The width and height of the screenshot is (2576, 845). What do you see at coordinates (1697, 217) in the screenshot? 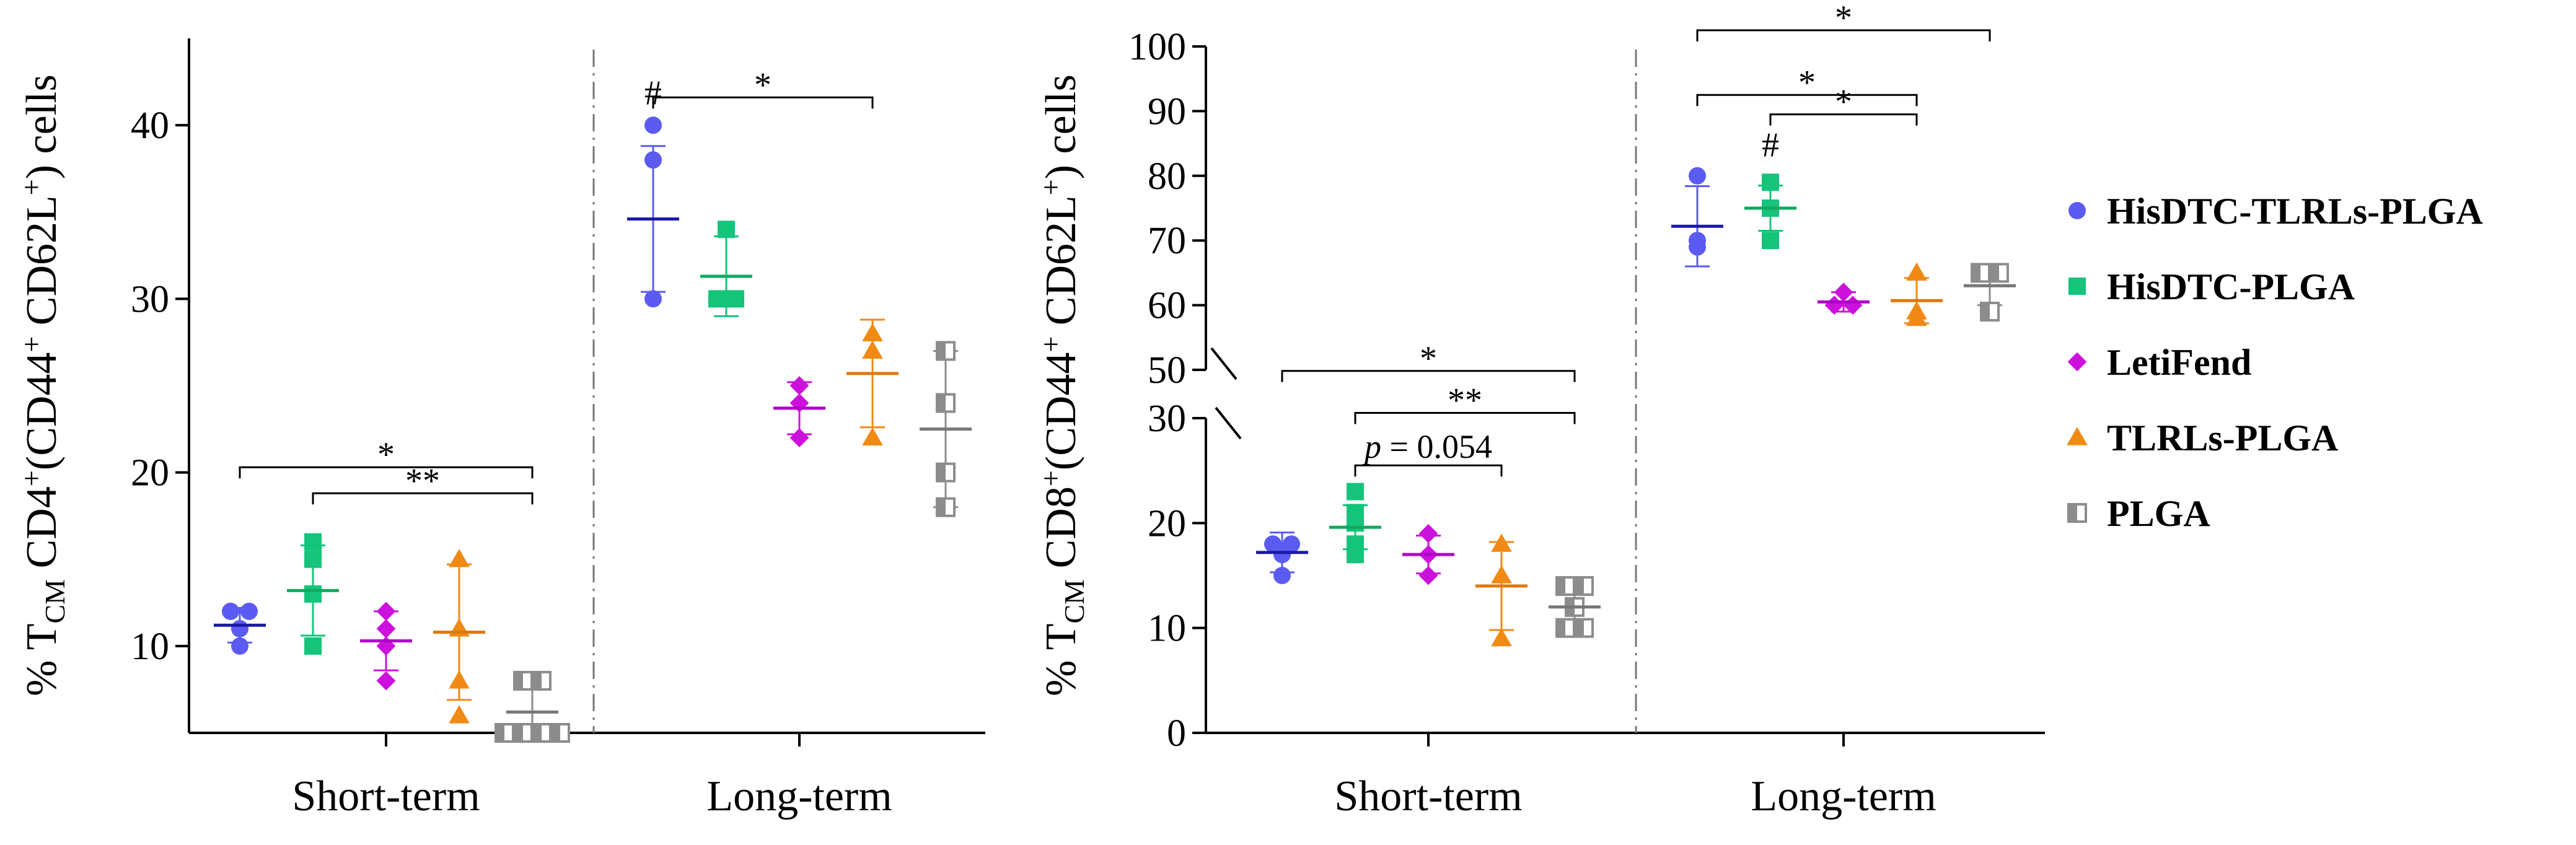
I see `group-0-long` at bounding box center [1697, 217].